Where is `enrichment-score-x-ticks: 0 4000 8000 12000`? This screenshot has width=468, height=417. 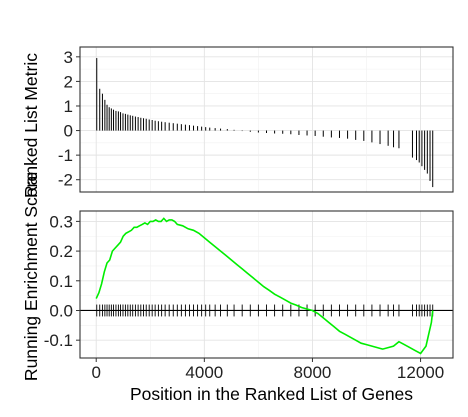 enrichment-score-x-ticks: 0 4000 8000 12000 is located at coordinates (267, 370).